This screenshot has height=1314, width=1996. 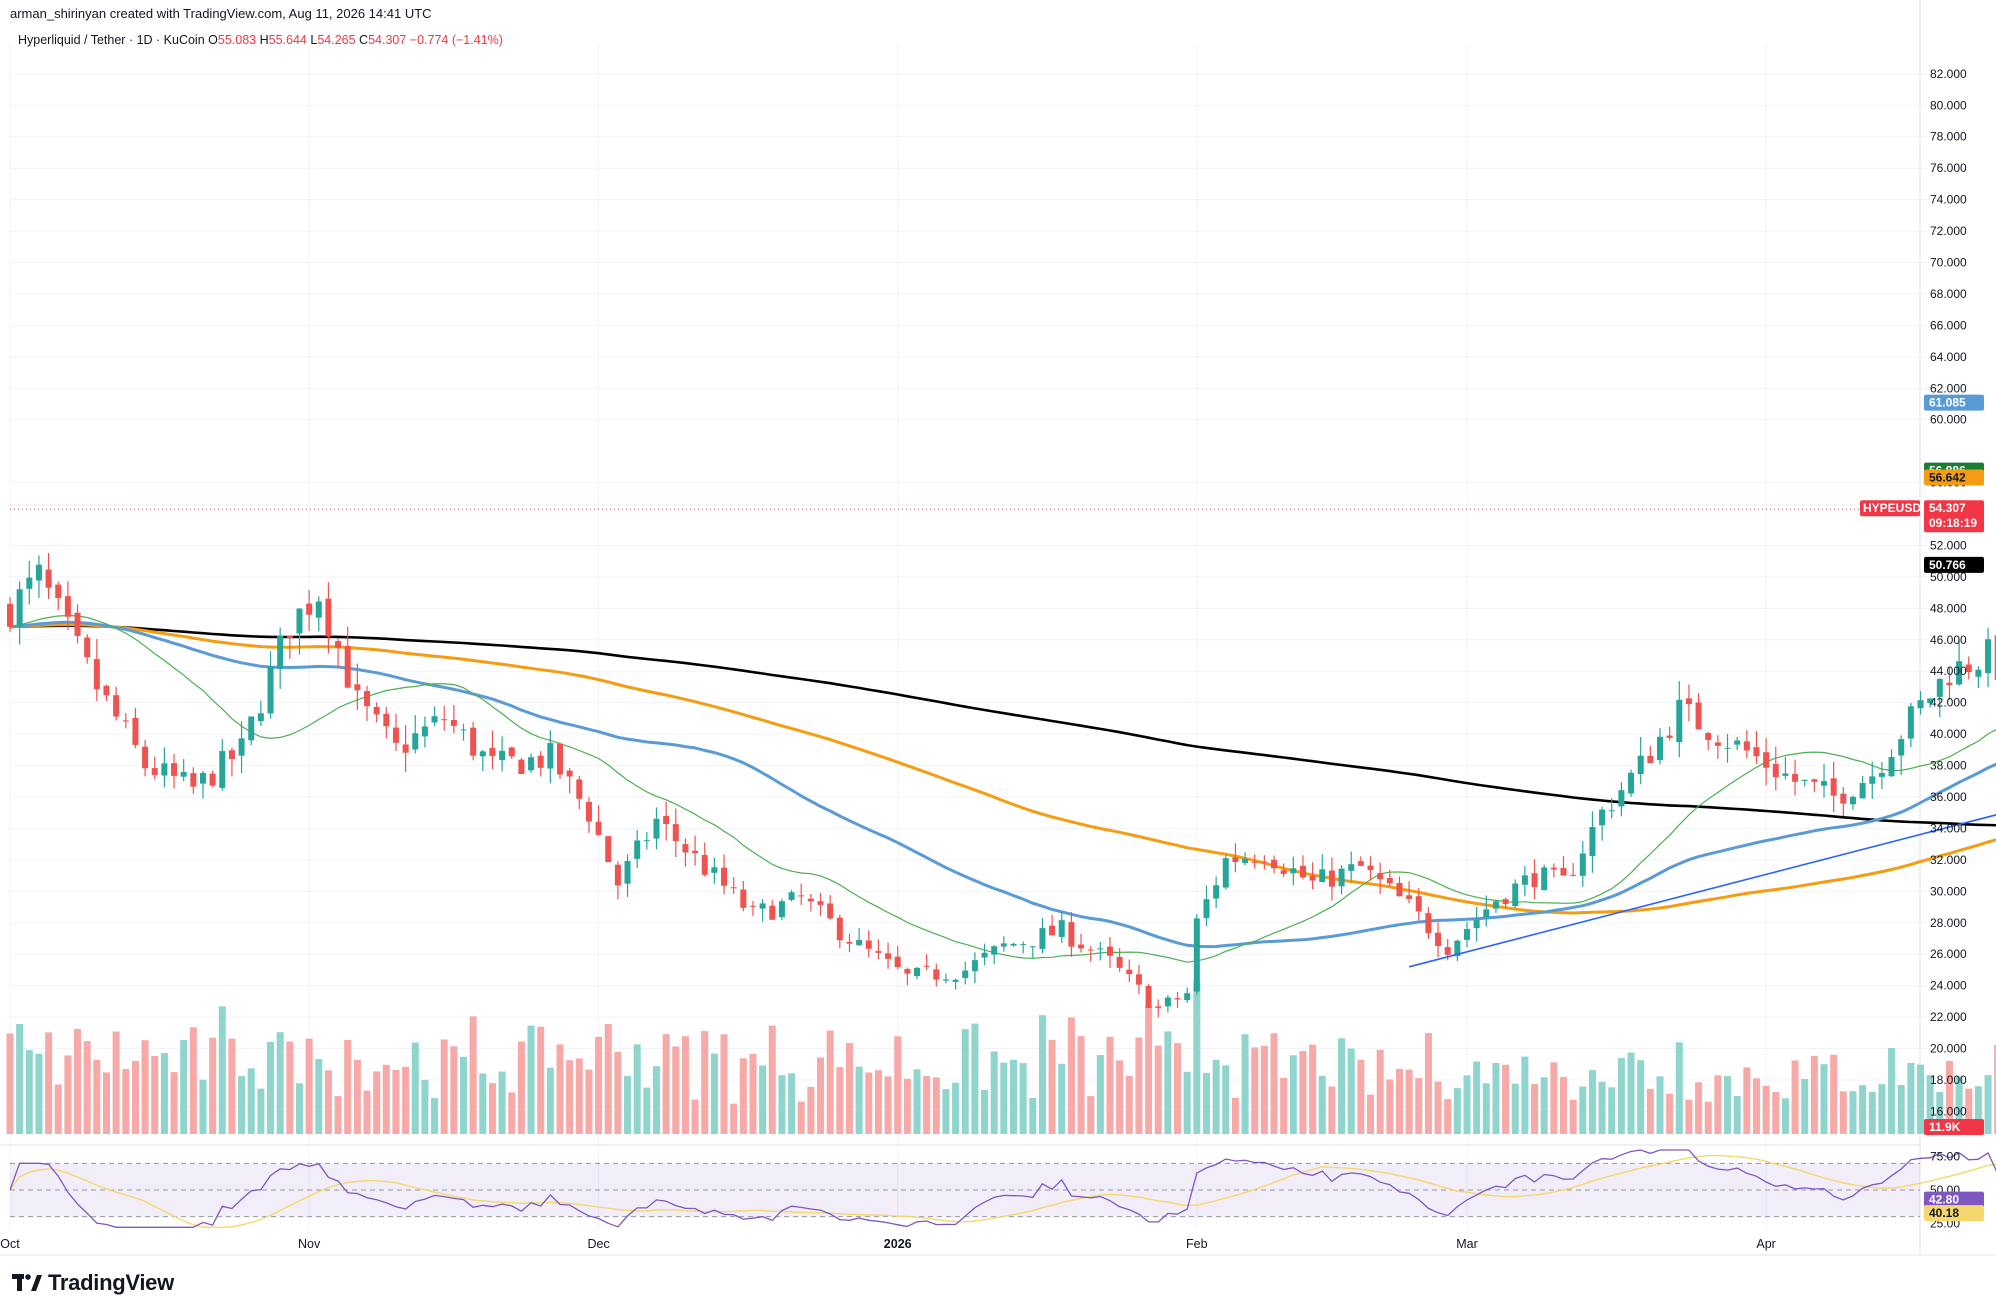 What do you see at coordinates (336, 40) in the screenshot?
I see `low-value: 54.265` at bounding box center [336, 40].